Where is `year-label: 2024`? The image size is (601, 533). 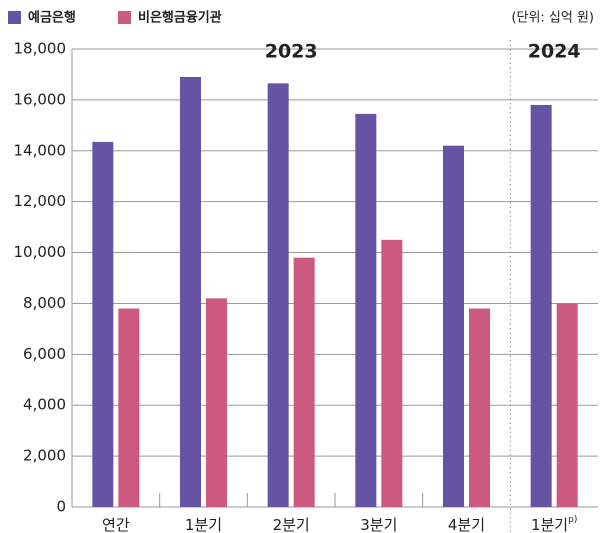
year-label: 2024 is located at coordinates (554, 52).